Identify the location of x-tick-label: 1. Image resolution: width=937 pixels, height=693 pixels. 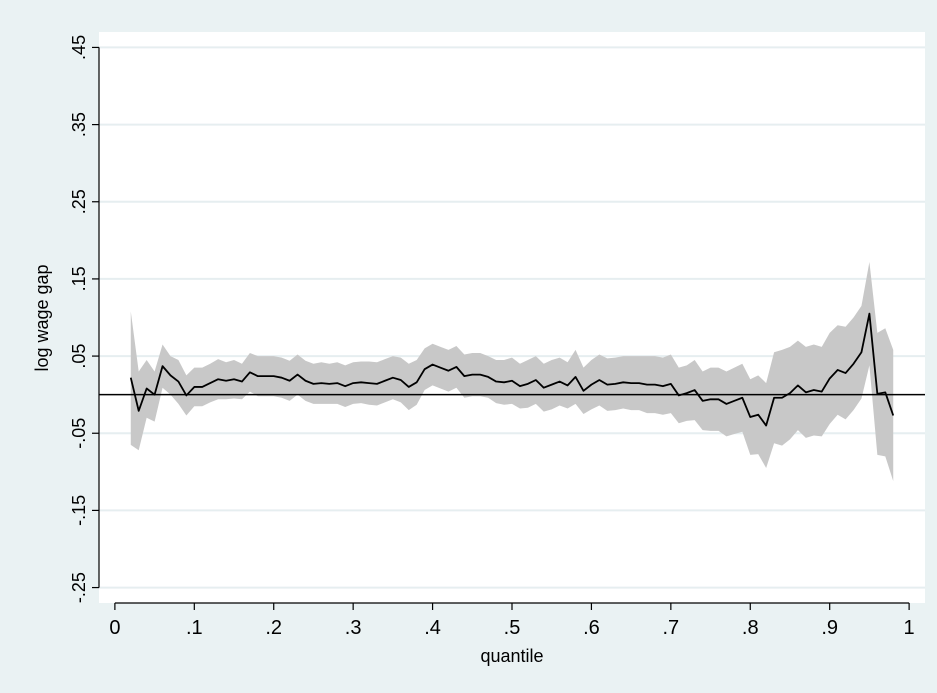
(909, 628).